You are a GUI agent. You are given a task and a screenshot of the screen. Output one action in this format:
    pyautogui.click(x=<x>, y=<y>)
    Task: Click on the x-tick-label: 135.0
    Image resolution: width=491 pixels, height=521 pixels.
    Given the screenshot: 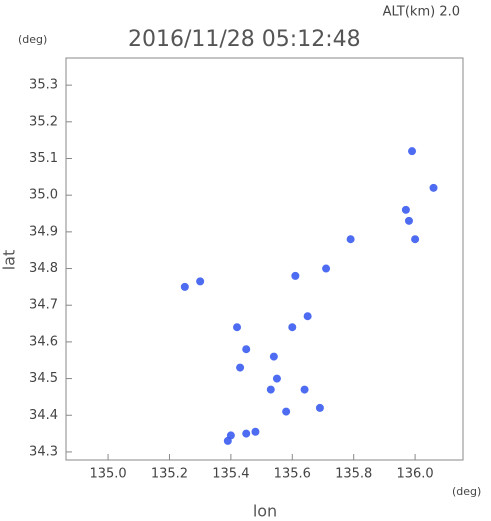 What is the action you would take?
    pyautogui.click(x=107, y=474)
    